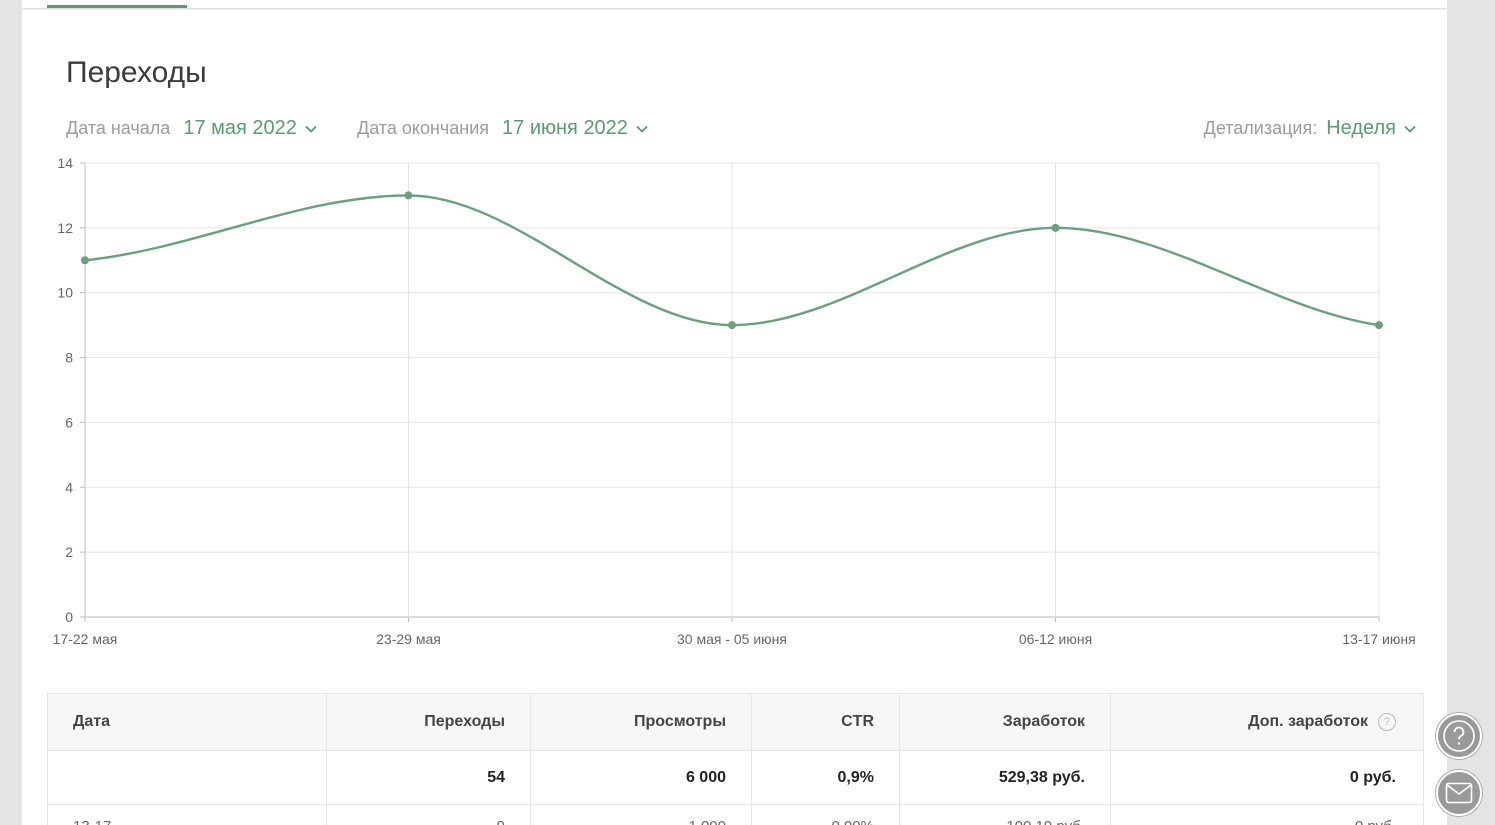 Image resolution: width=1495 pixels, height=825 pixels. I want to click on header-date: Дата, so click(187, 722).